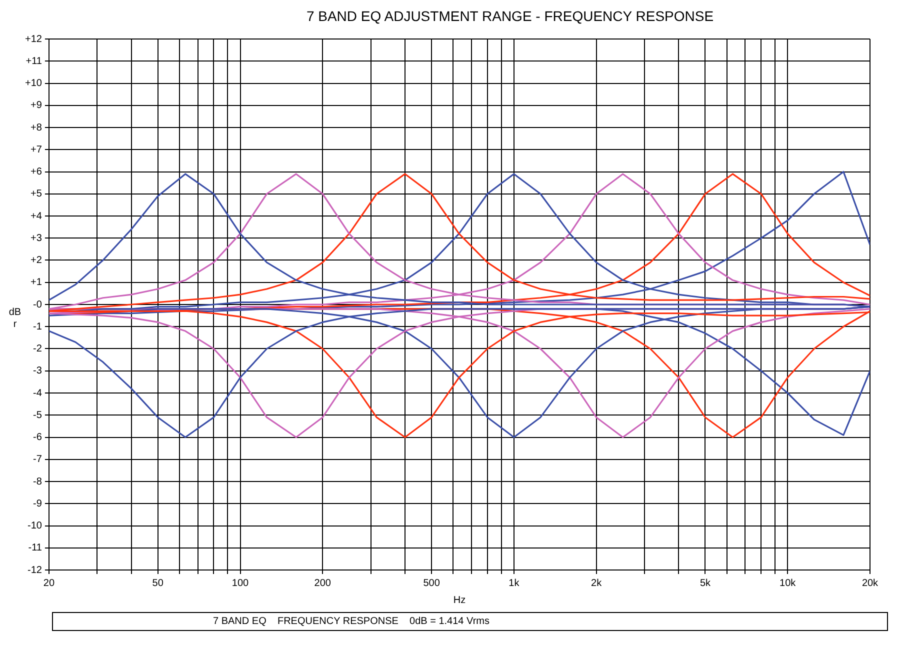  Describe the element at coordinates (33, 39) in the screenshot. I see `y-tick-label: +12` at that location.